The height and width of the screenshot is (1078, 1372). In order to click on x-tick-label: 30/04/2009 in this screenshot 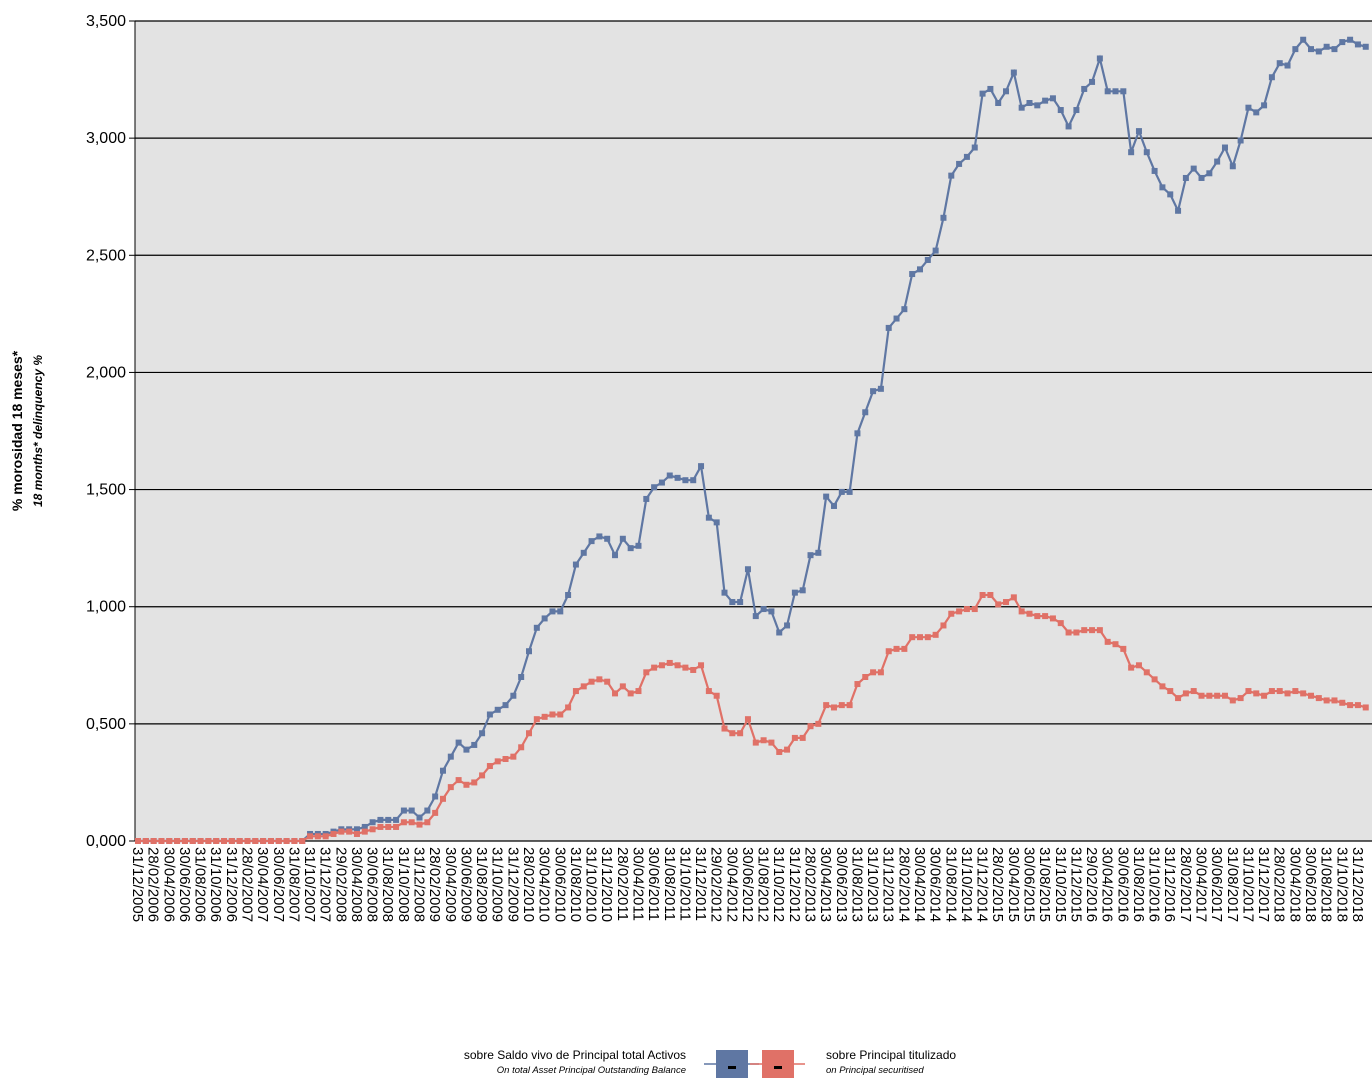, I will do `click(450, 884)`.